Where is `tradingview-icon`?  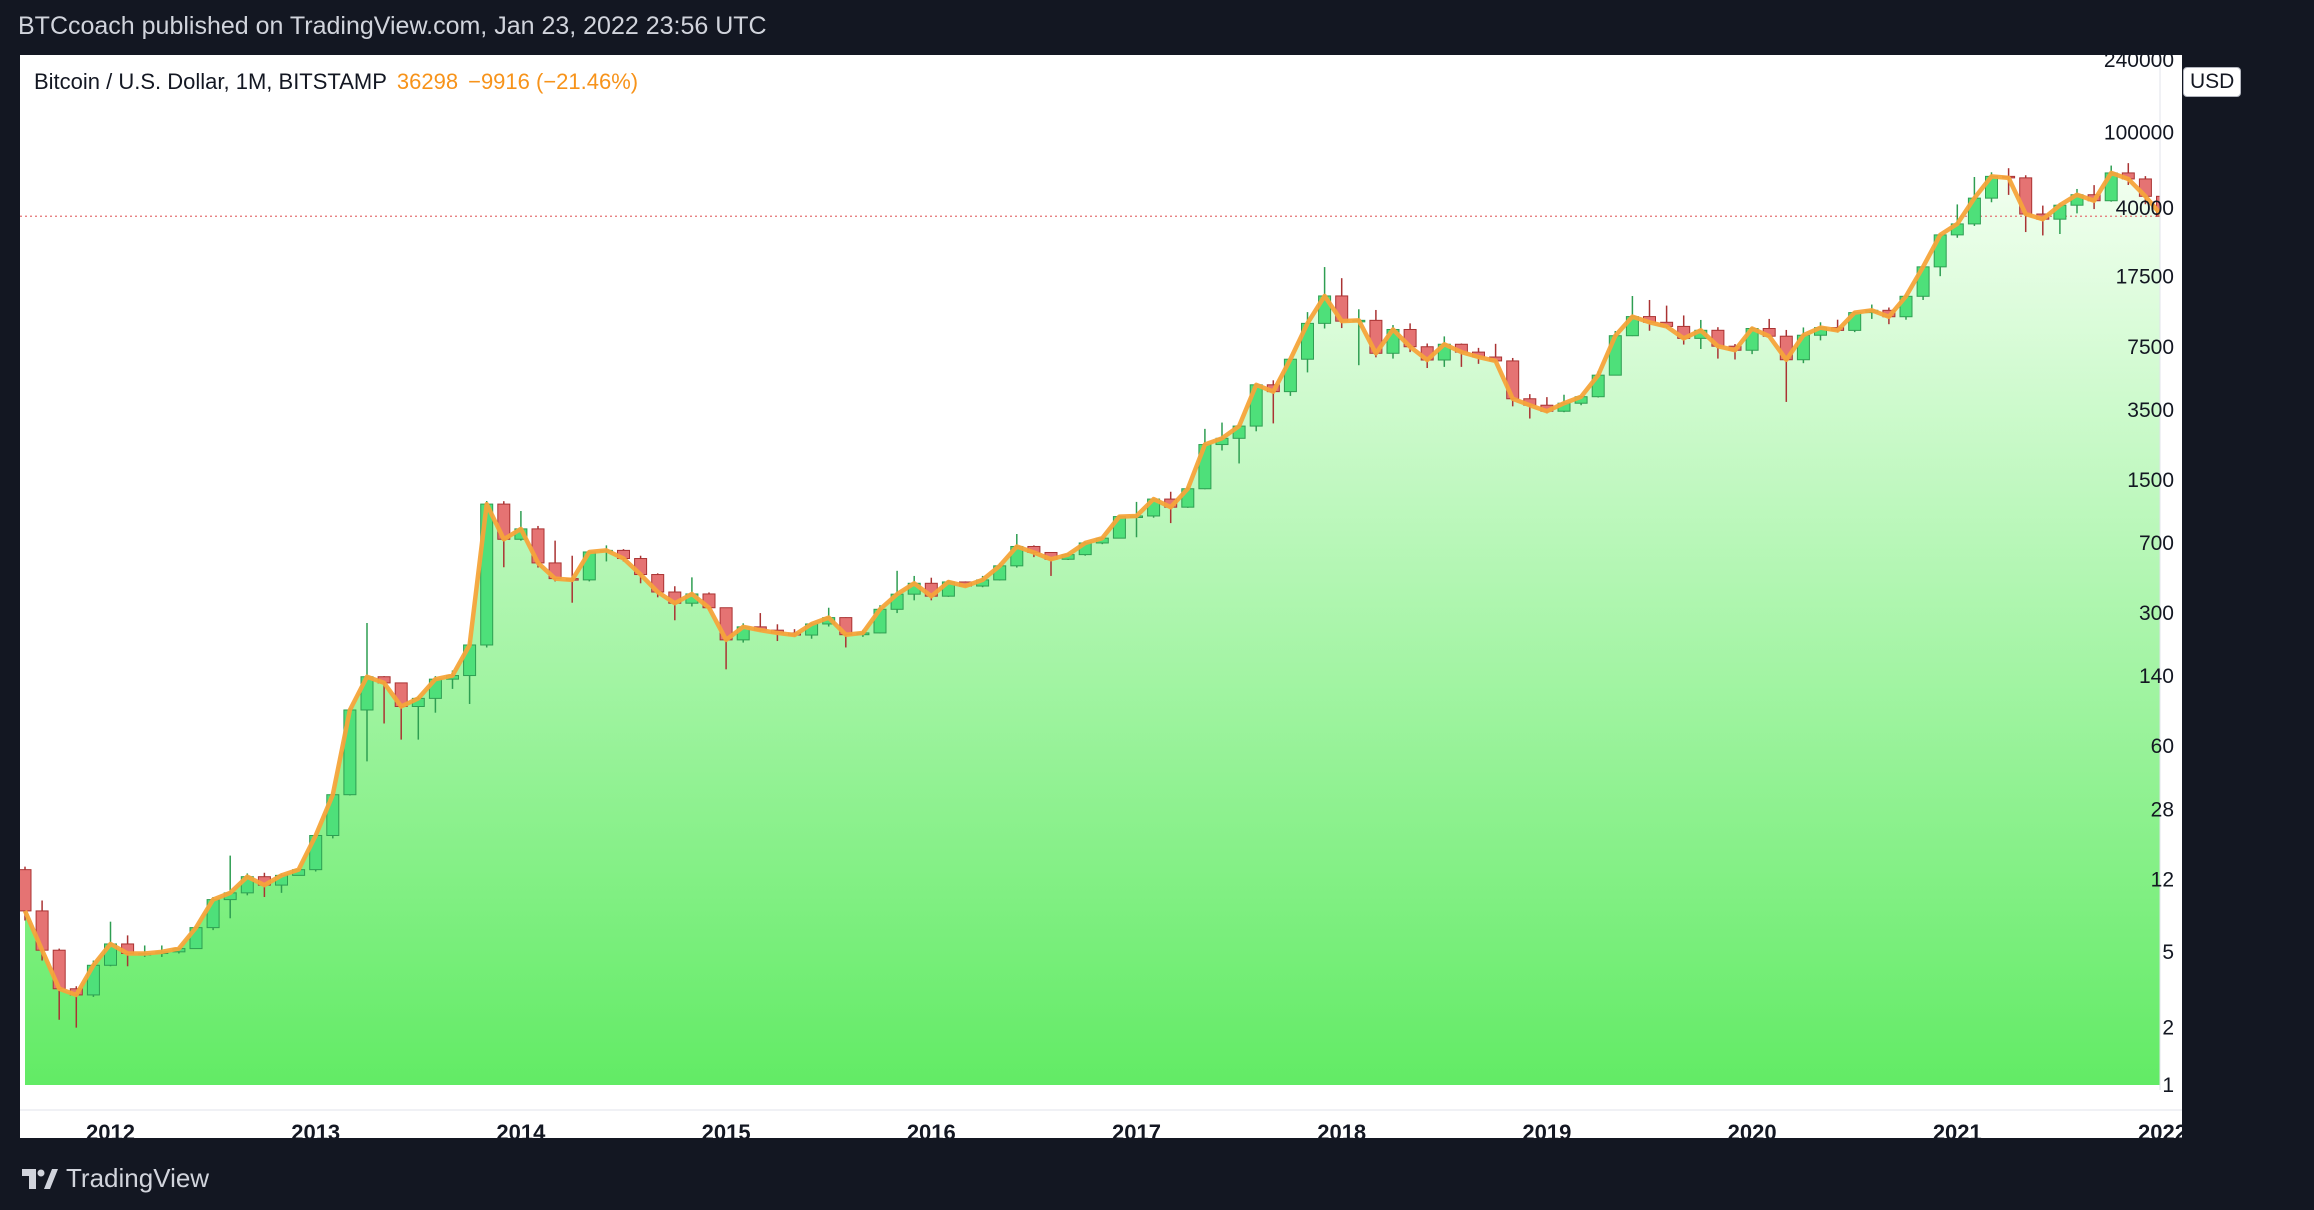
tradingview-icon is located at coordinates (40, 1178).